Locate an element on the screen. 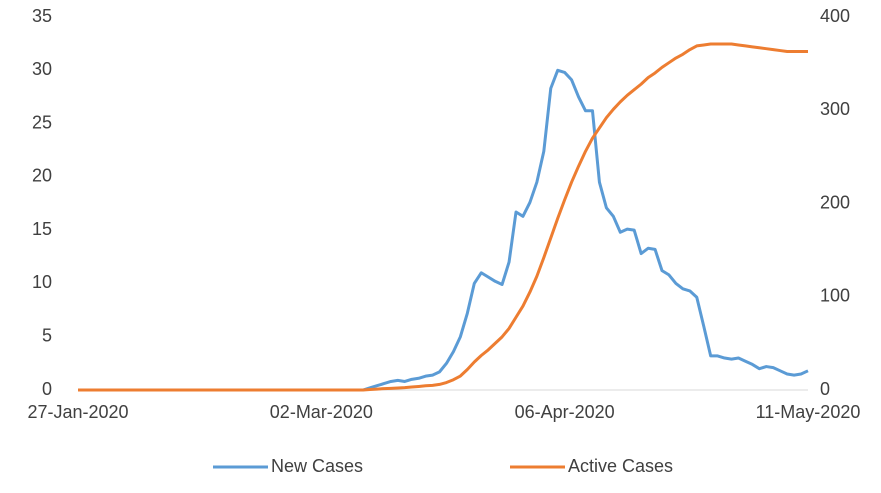 The image size is (881, 493). y2-tick-label: 400 is located at coordinates (835, 16).